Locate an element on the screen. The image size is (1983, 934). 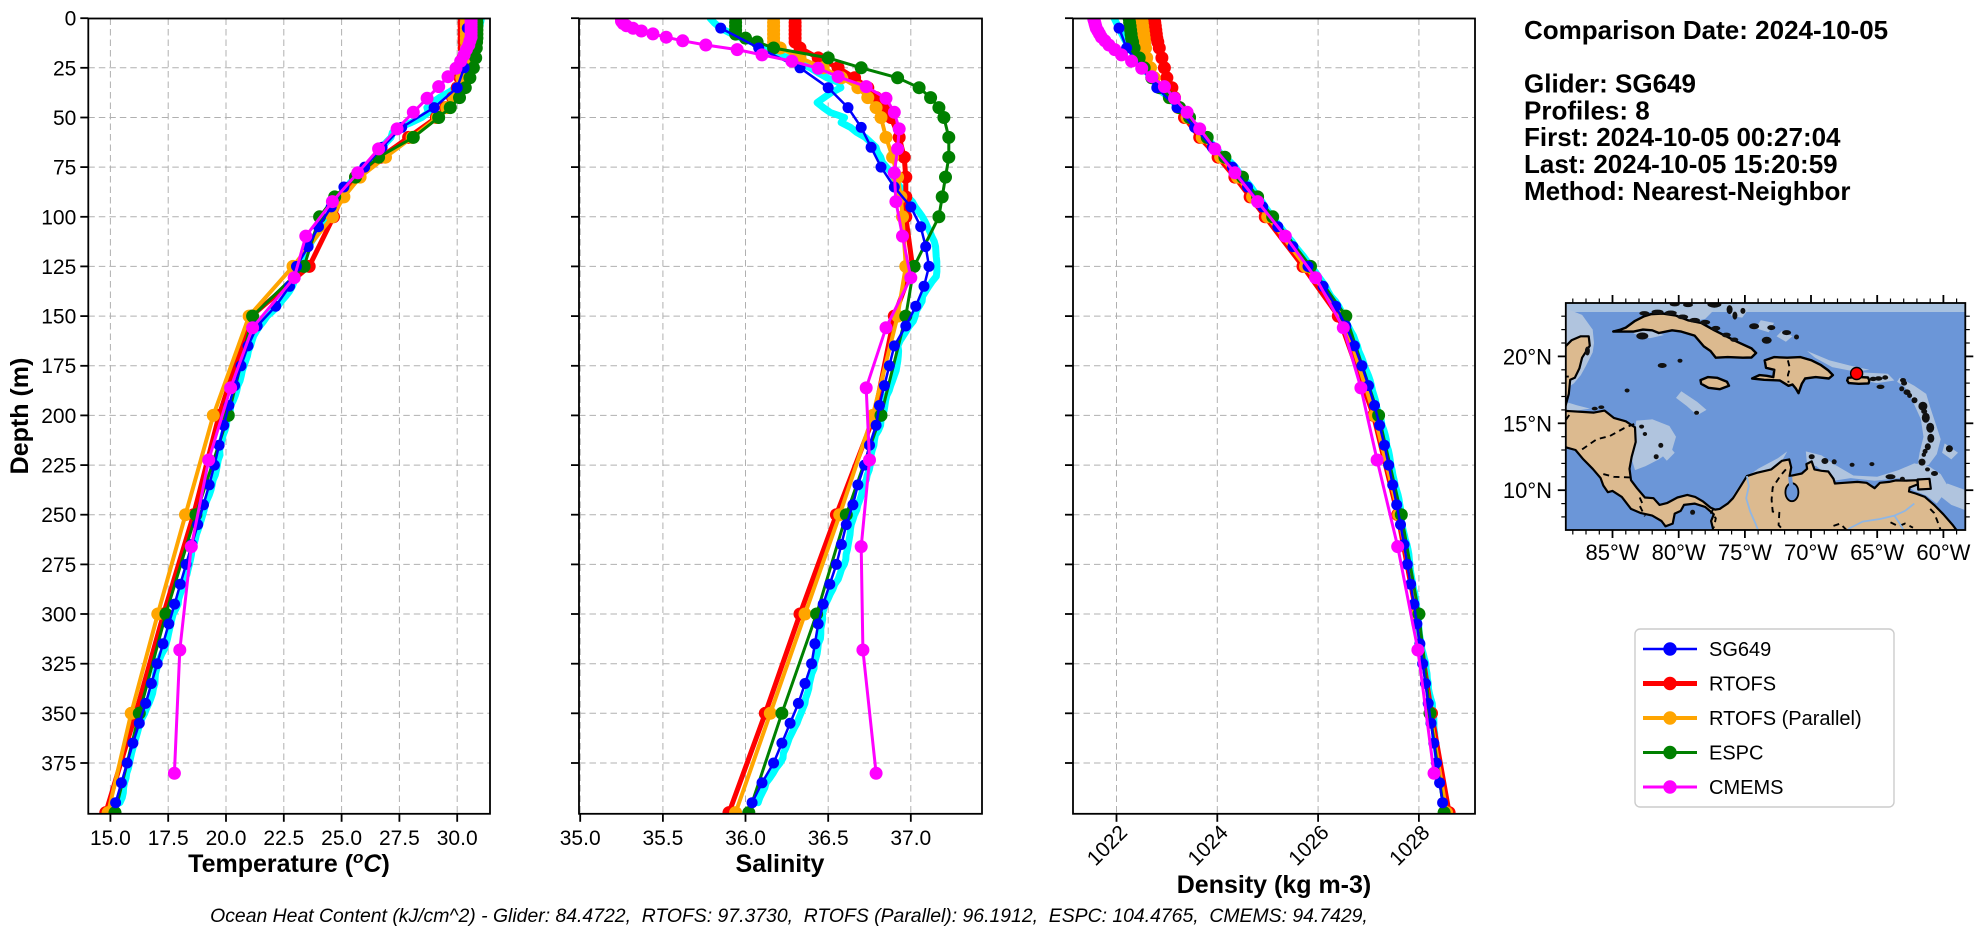
svg-text: 80°W is located at coordinates (1679, 552).